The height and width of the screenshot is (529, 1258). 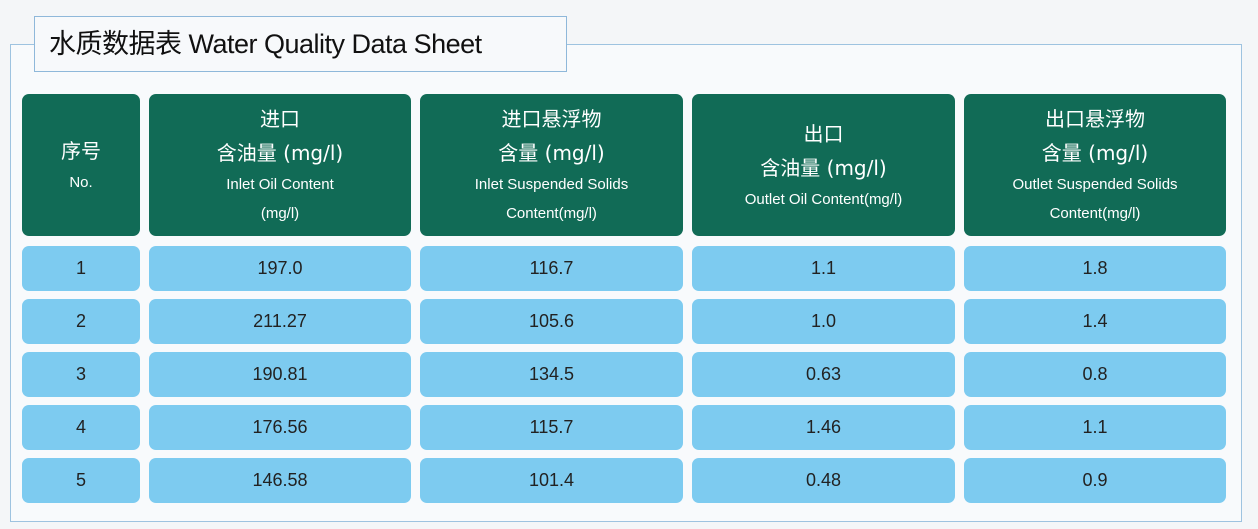 I want to click on header-zh1: 出口悬浮物, so click(x=1095, y=119).